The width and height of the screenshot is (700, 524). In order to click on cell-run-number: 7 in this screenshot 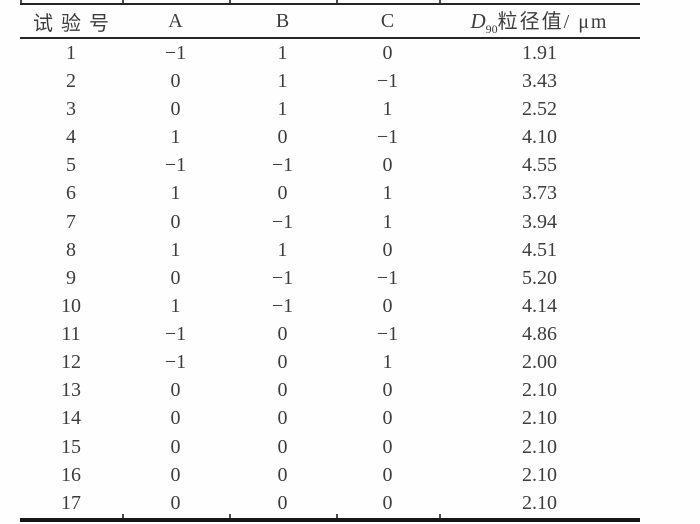, I will do `click(71, 221)`.